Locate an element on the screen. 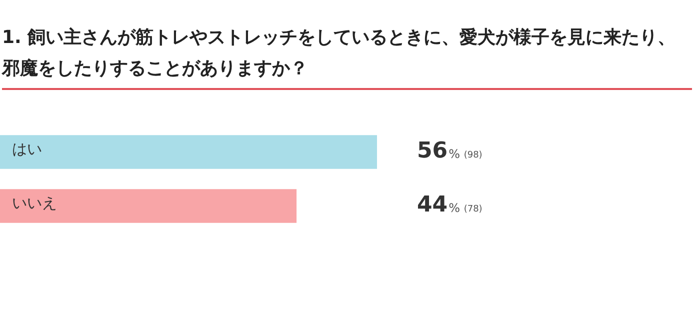 The width and height of the screenshot is (699, 327). y-tick-label: はい is located at coordinates (27, 149).